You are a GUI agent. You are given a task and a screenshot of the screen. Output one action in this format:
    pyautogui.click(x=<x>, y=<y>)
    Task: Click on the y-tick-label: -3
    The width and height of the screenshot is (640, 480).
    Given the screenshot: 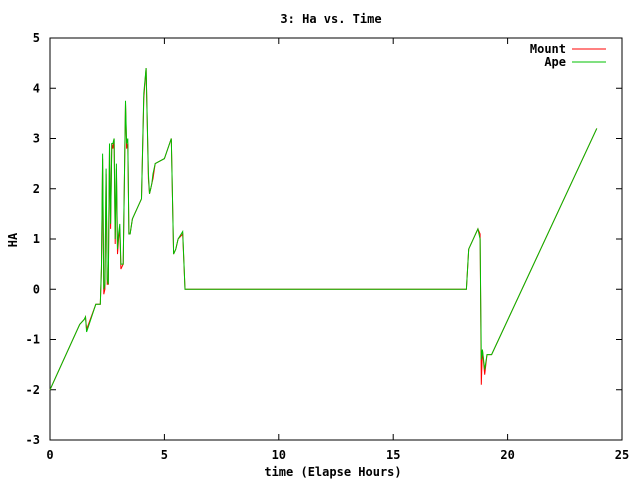 What is the action you would take?
    pyautogui.click(x=33, y=440)
    